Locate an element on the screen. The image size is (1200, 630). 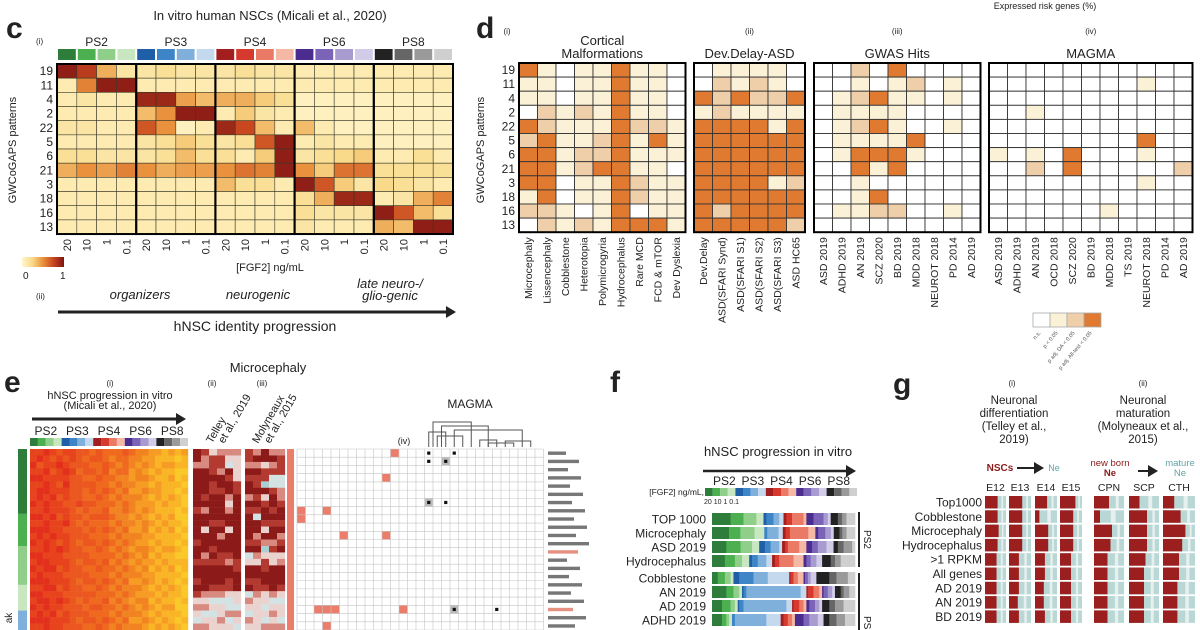
risk-set-label: BD 2019 is located at coordinates (898, 257).